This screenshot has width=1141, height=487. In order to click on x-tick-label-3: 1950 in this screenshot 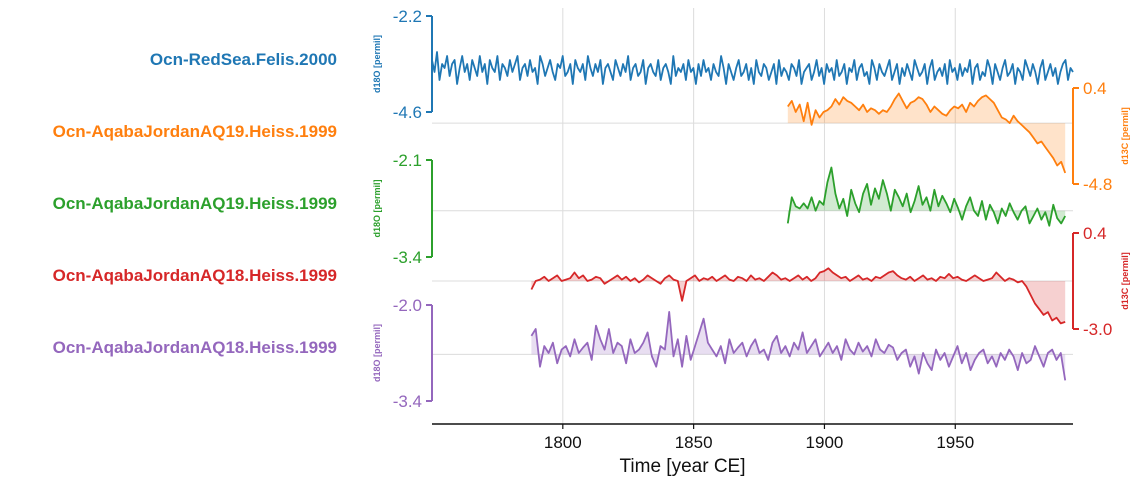, I will do `click(955, 442)`.